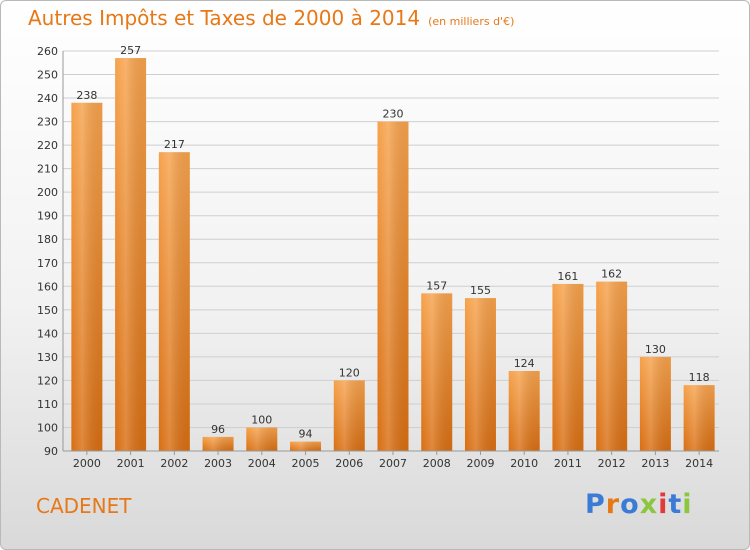 The height and width of the screenshot is (550, 750). I want to click on y-tick-label: 250, so click(47, 75).